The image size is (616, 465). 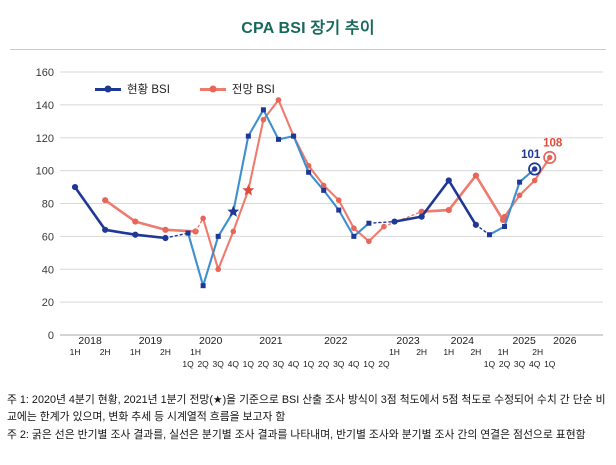 What do you see at coordinates (48, 205) in the screenshot?
I see `y-axis-tick-label: 80` at bounding box center [48, 205].